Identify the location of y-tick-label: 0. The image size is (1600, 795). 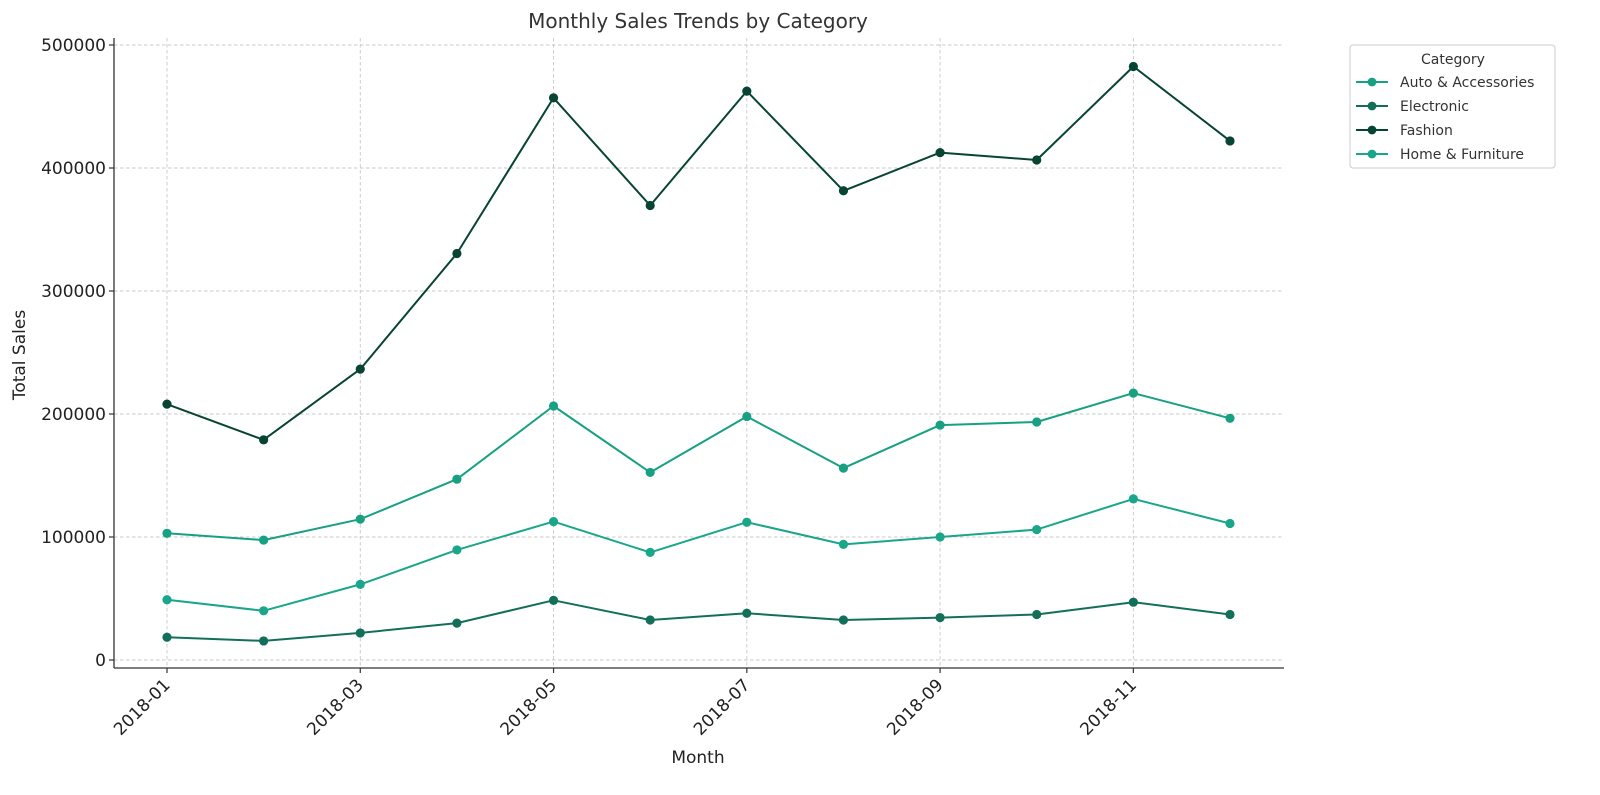
(100, 661).